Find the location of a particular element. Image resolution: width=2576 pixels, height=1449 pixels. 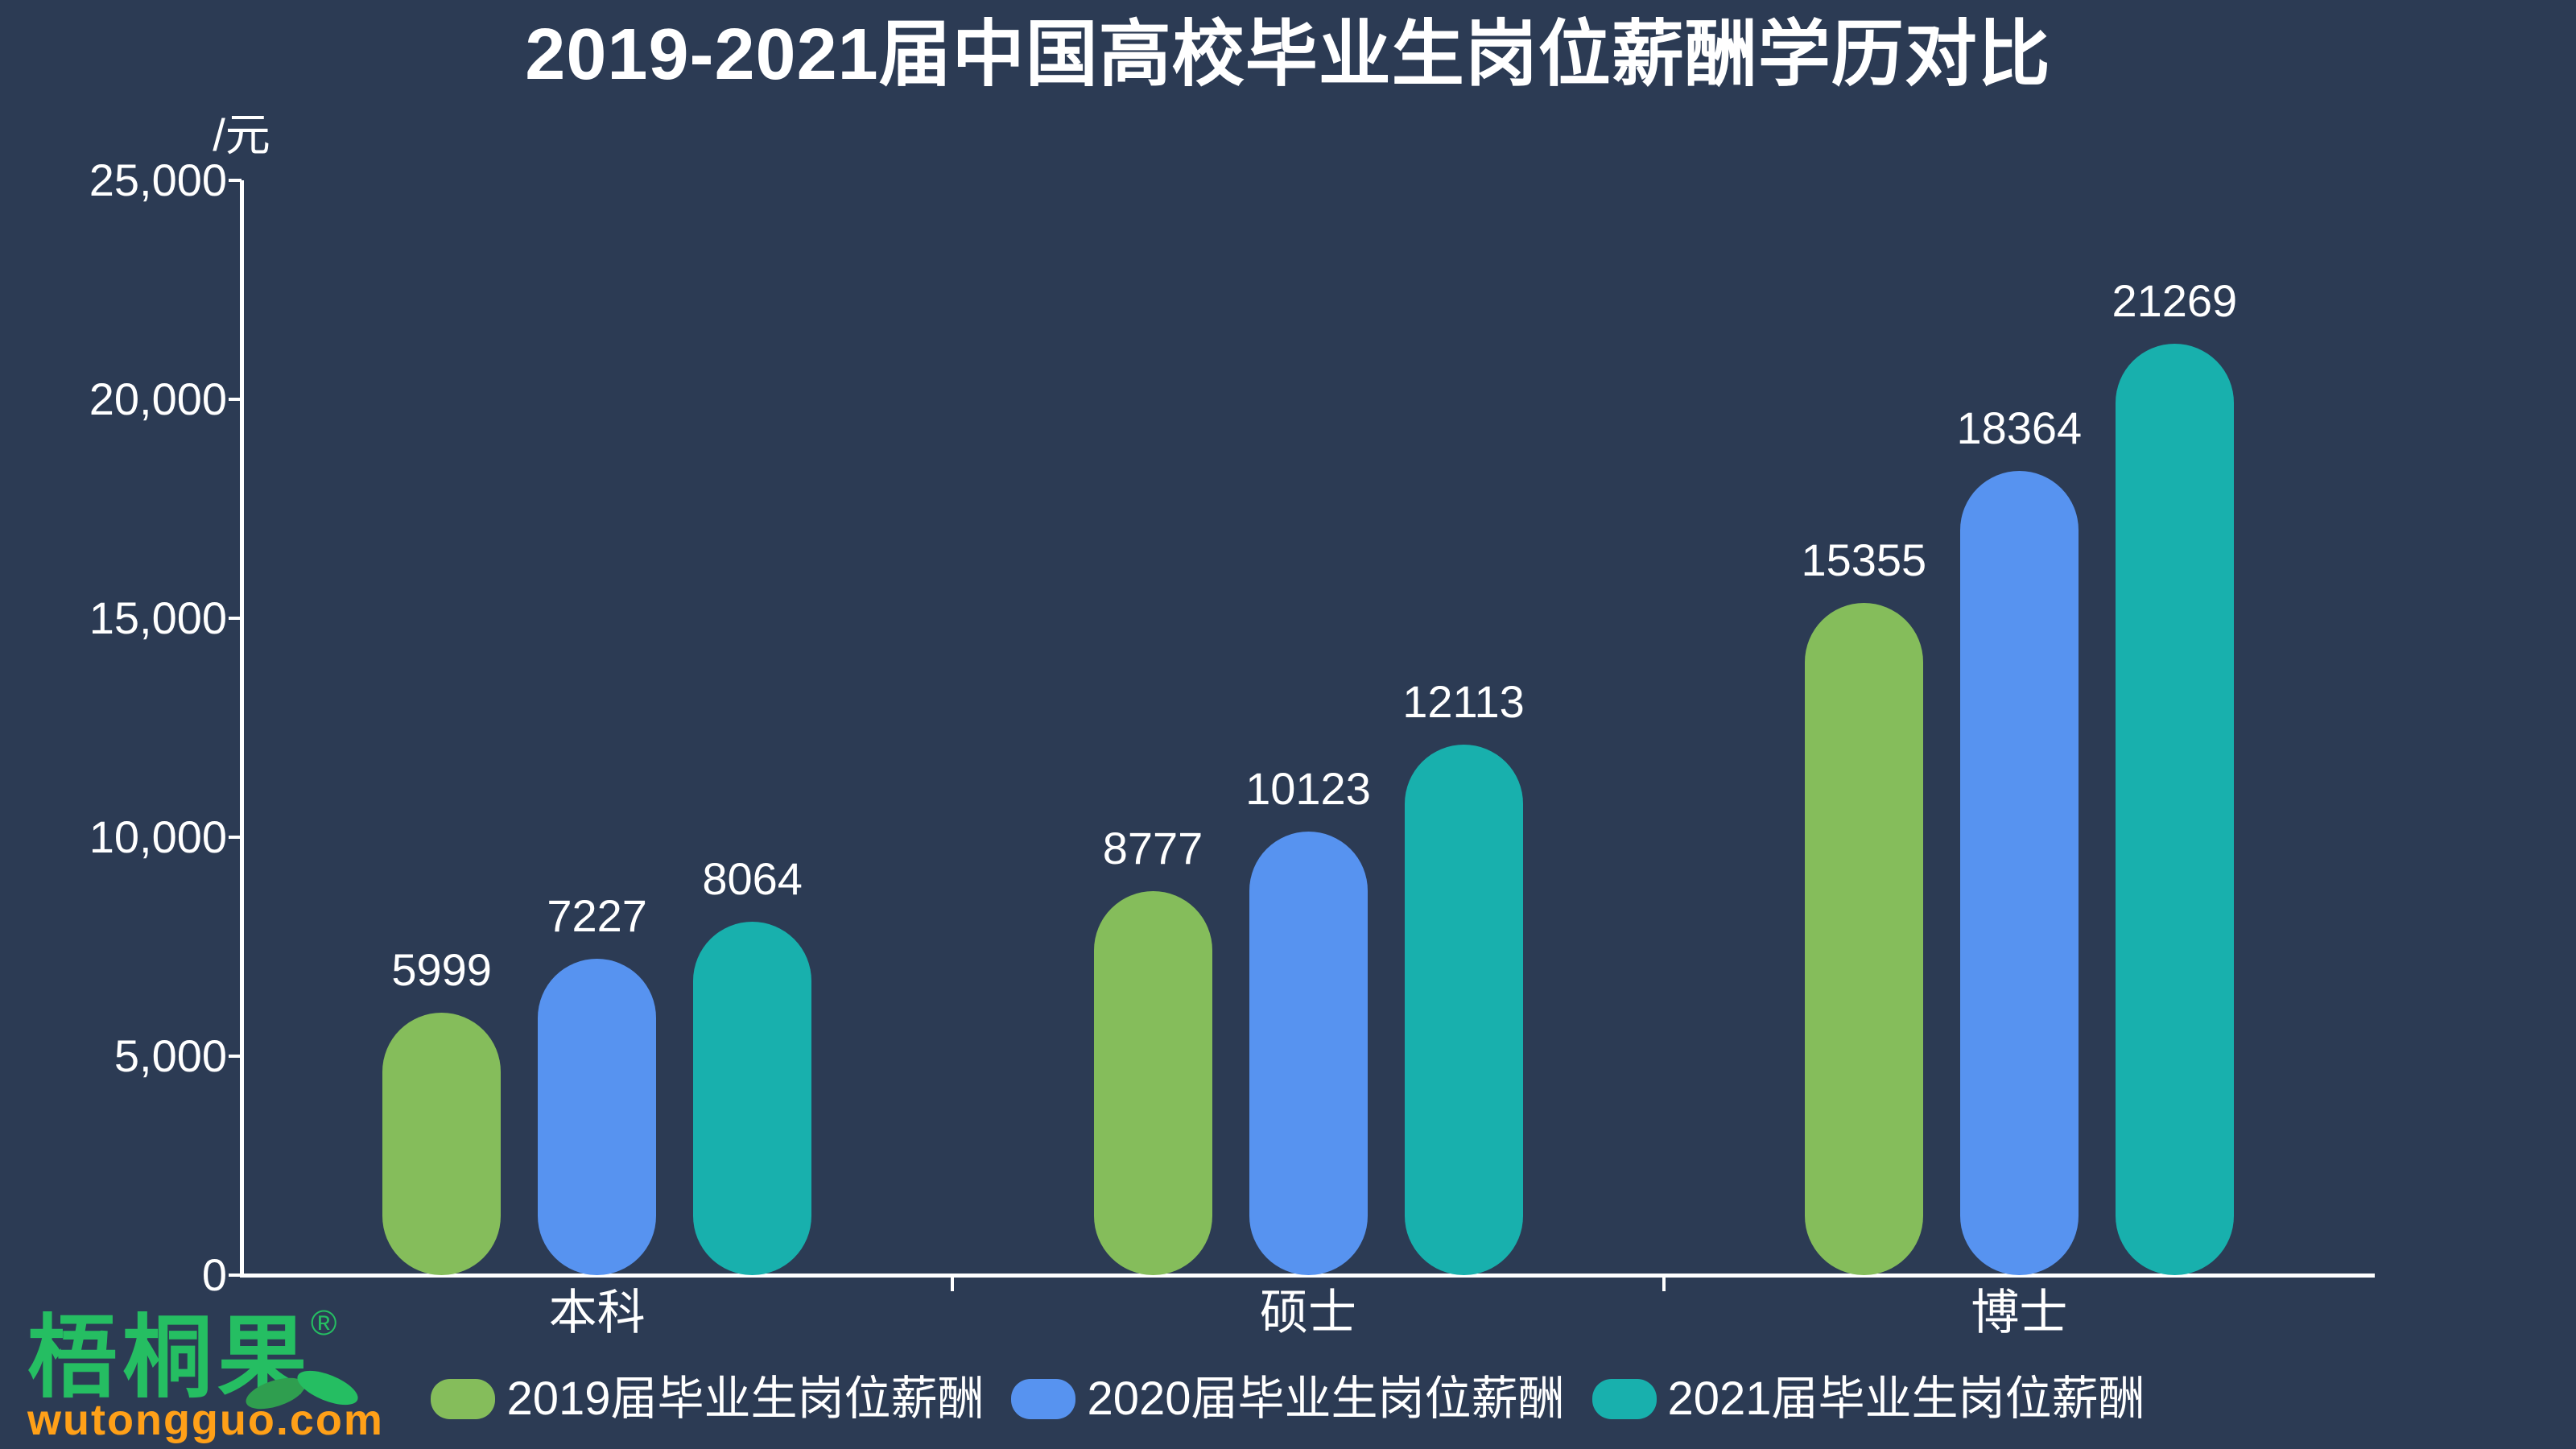

y-axis-tick-label: 5,000 is located at coordinates (170, 1055).